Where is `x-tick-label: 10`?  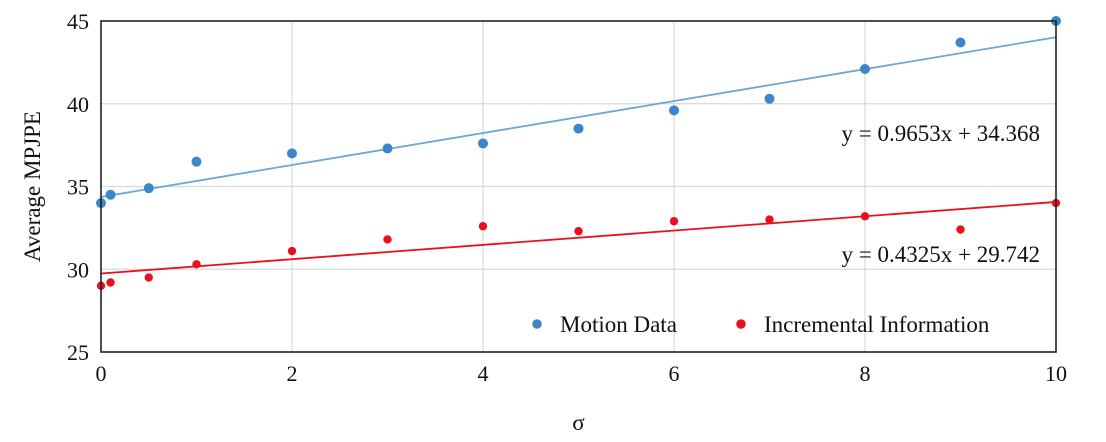 x-tick-label: 10 is located at coordinates (1056, 373).